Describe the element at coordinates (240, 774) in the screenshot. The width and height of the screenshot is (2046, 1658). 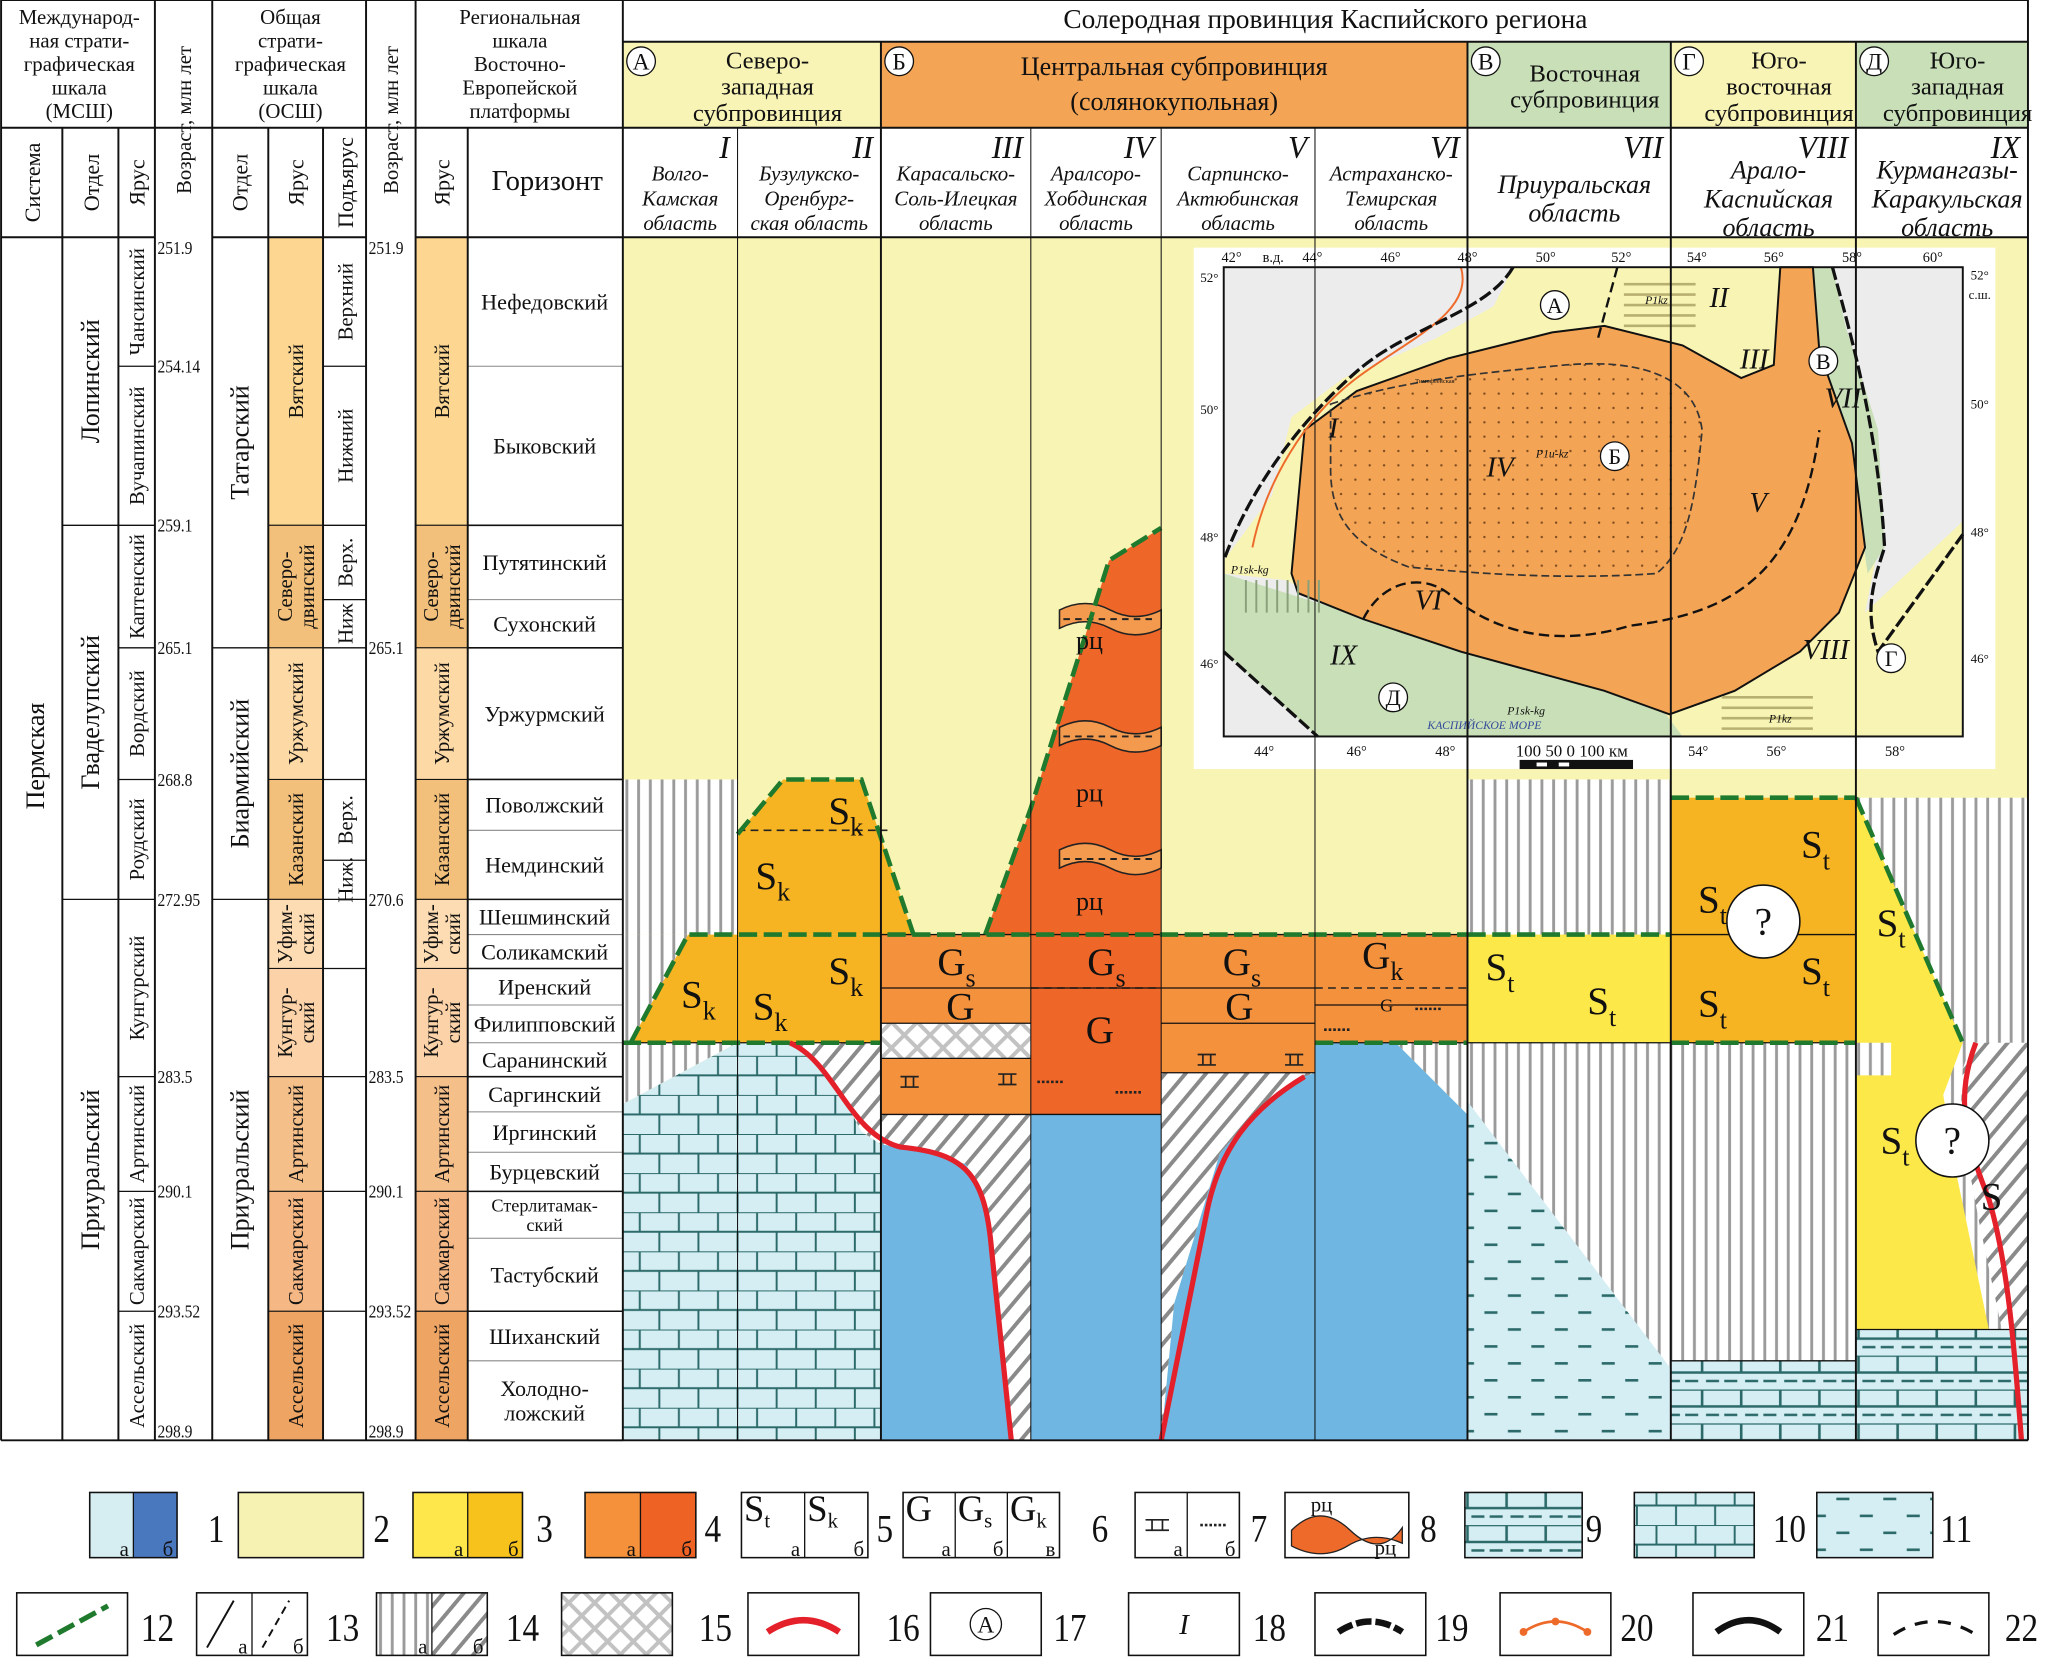
I see `text-line: Биармийский` at that location.